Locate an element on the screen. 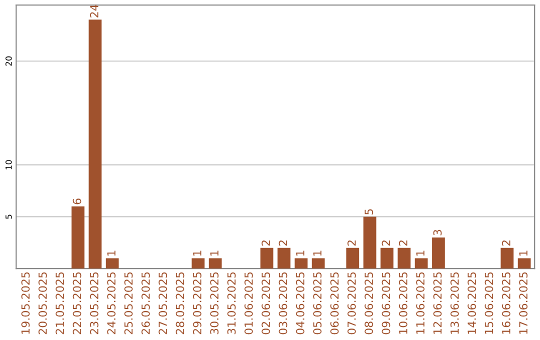 This screenshot has height=340, width=540. x-tick-label: 02.06.2025 is located at coordinates (266, 303).